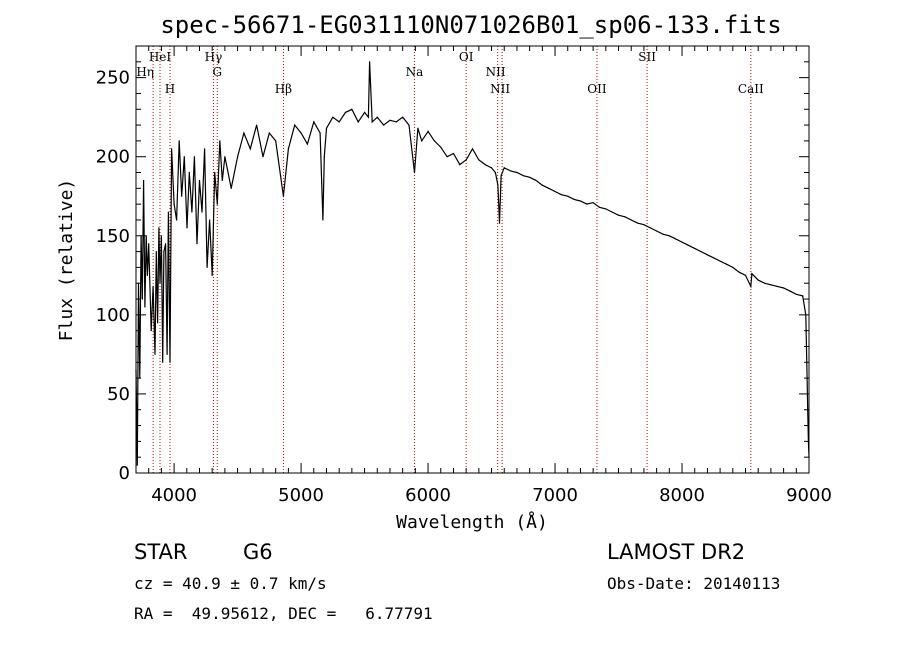 The width and height of the screenshot is (900, 649). I want to click on y-tick-label: 100, so click(113, 315).